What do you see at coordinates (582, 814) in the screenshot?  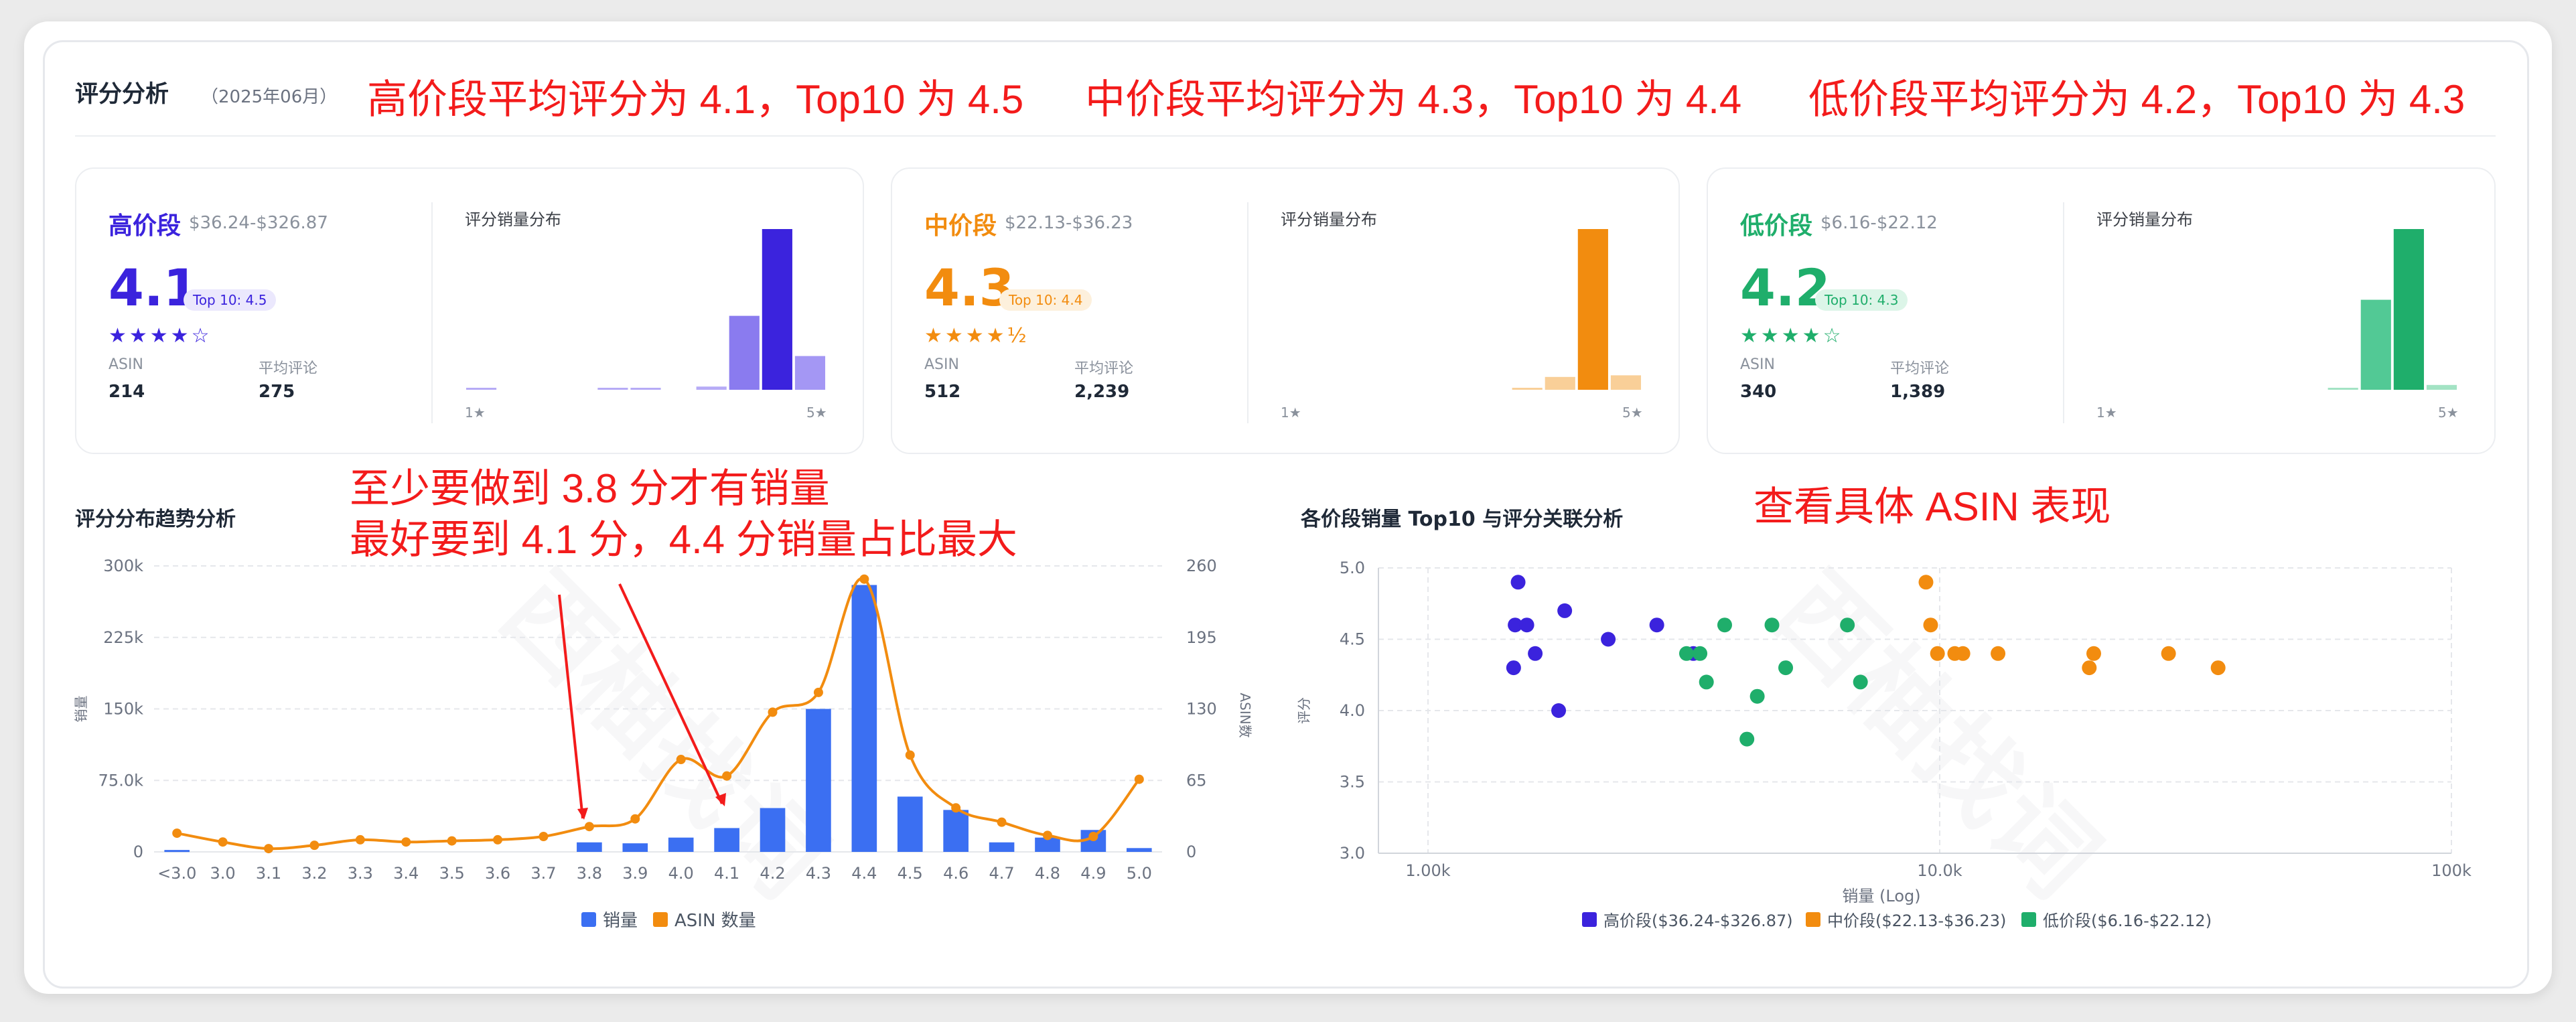 I see `annotation-arrow-head` at bounding box center [582, 814].